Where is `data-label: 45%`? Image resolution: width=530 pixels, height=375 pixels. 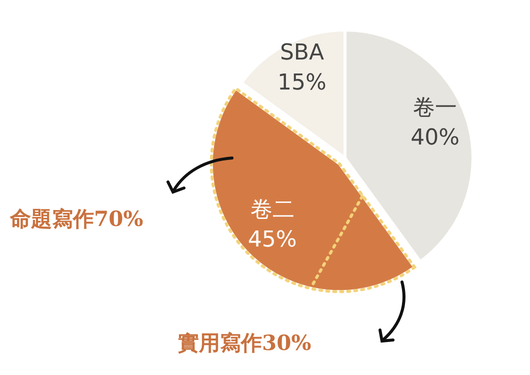
data-label: 45% is located at coordinates (272, 240).